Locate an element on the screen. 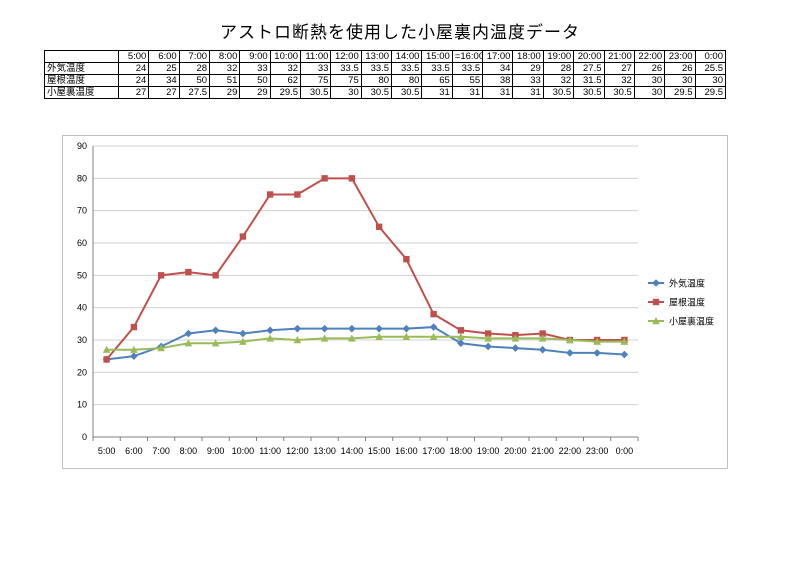 Image resolution: width=800 pixels, height=566 pixels. y-tick-label: 40 is located at coordinates (82, 308).